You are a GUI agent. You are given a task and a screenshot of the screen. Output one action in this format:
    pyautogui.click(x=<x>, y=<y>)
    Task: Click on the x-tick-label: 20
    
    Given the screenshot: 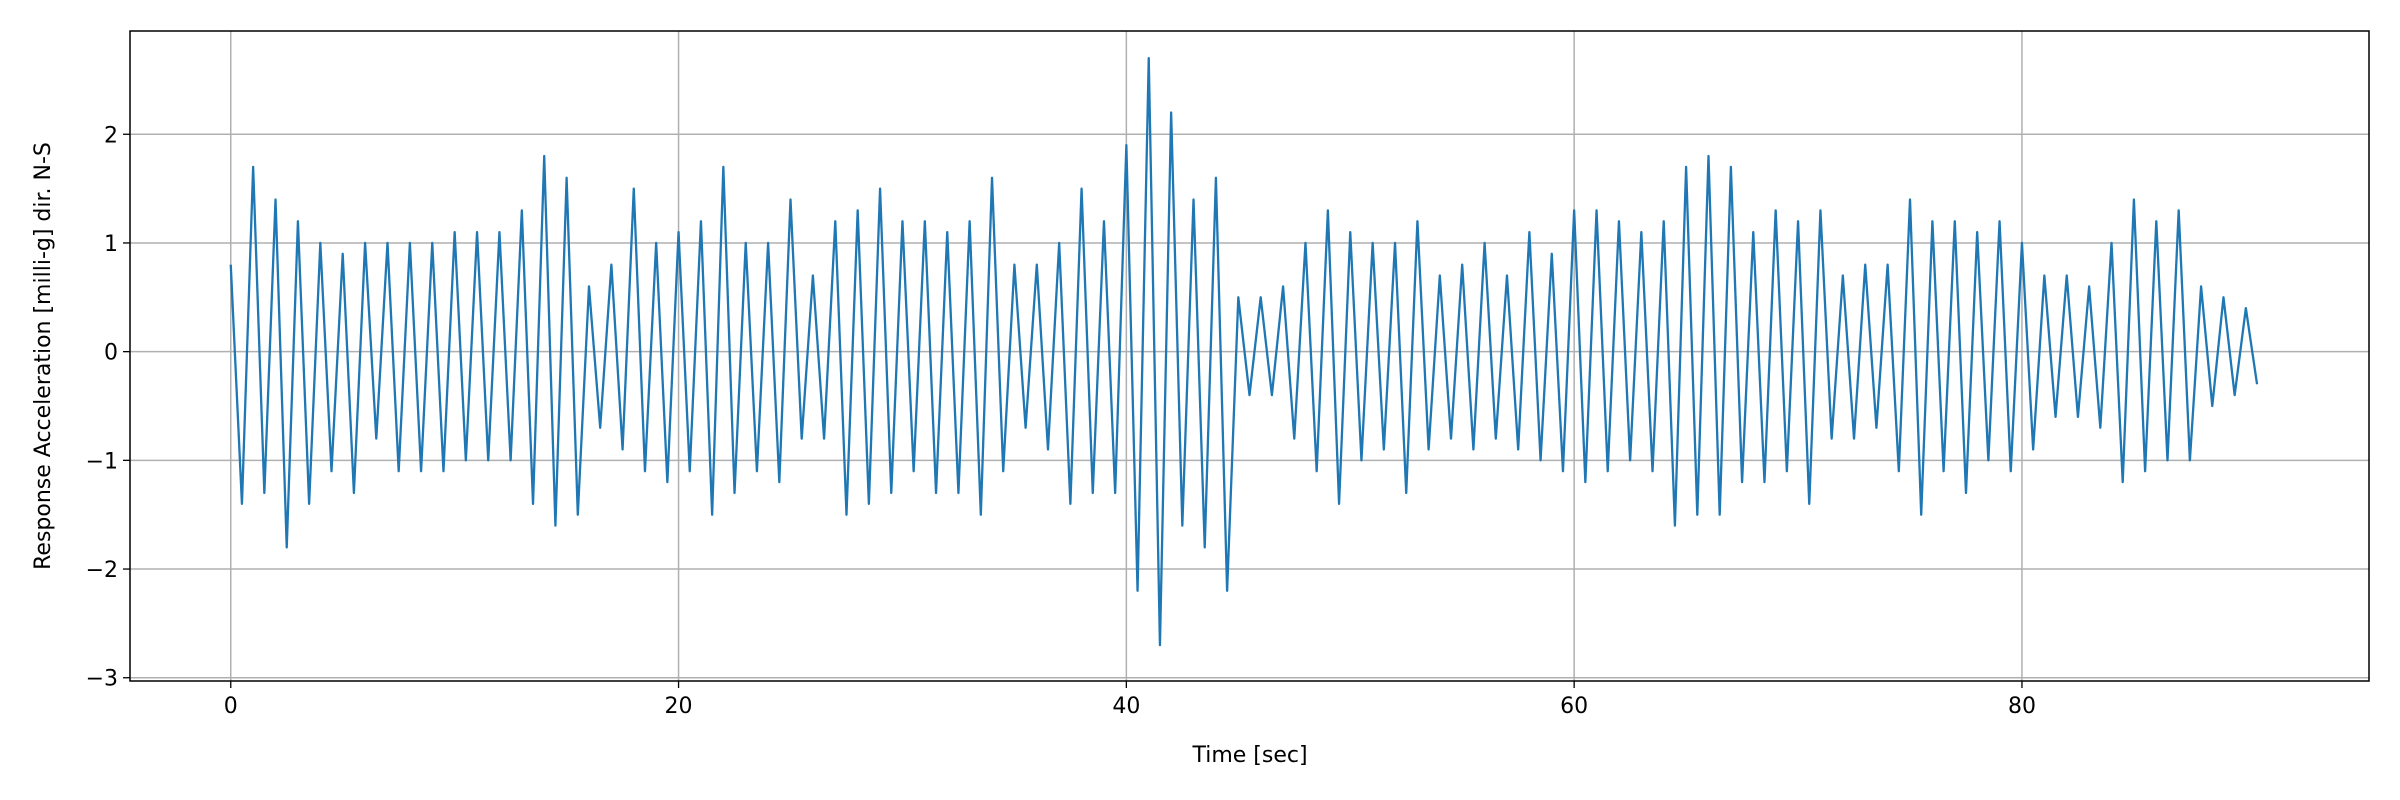 What is the action you would take?
    pyautogui.click(x=679, y=706)
    